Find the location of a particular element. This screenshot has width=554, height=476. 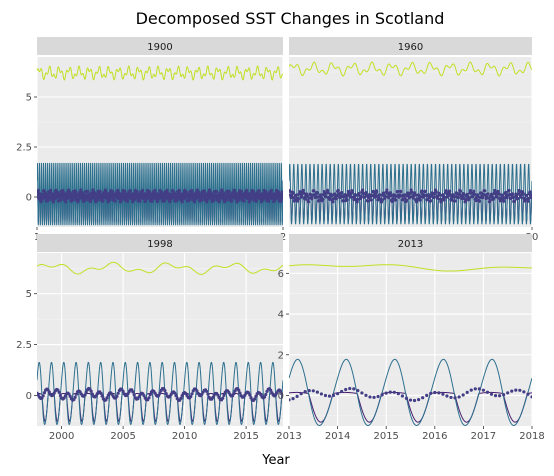

facet-strip is located at coordinates (410, 243).